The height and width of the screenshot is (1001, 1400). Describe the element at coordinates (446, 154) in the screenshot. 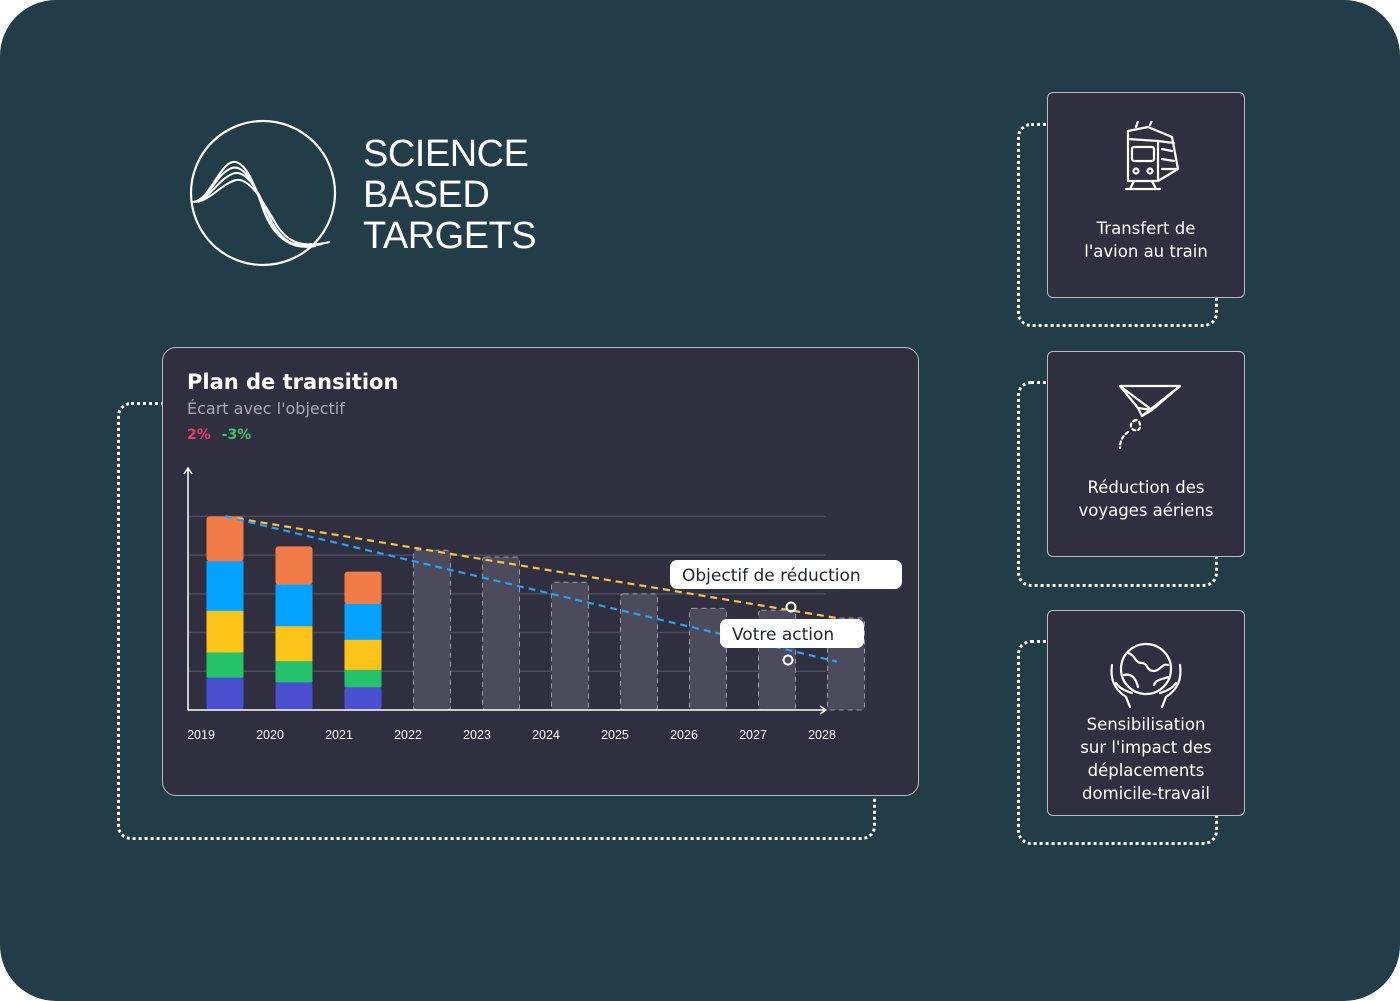

I see `logo-line-1: SCIENCE` at that location.